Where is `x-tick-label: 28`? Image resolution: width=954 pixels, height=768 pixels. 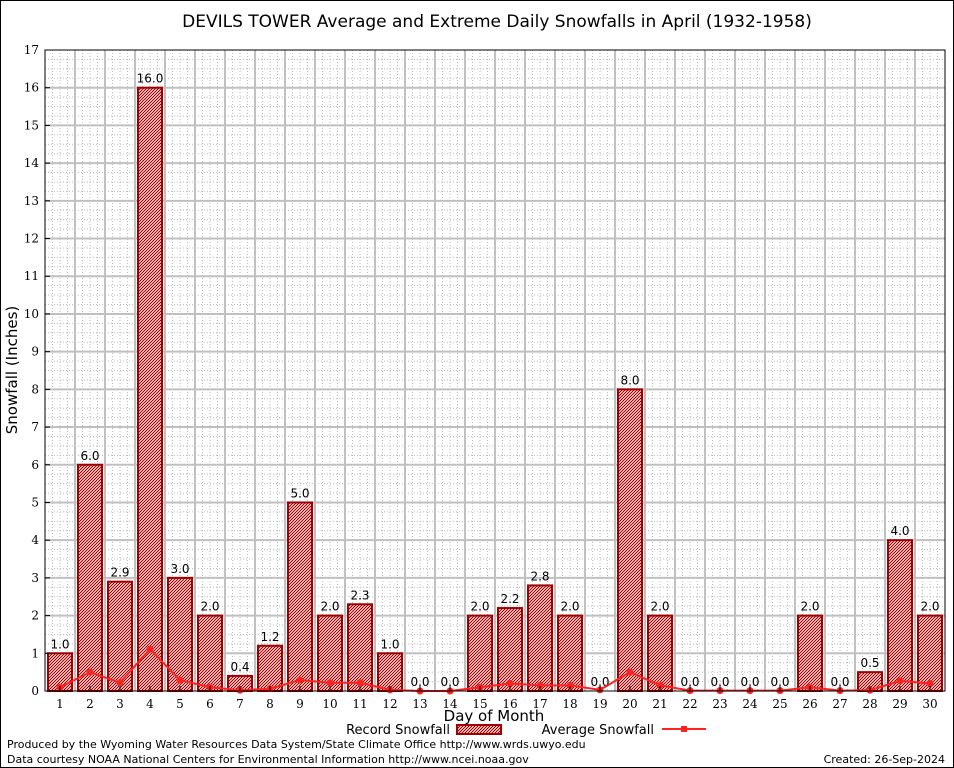 x-tick-label: 28 is located at coordinates (869, 704).